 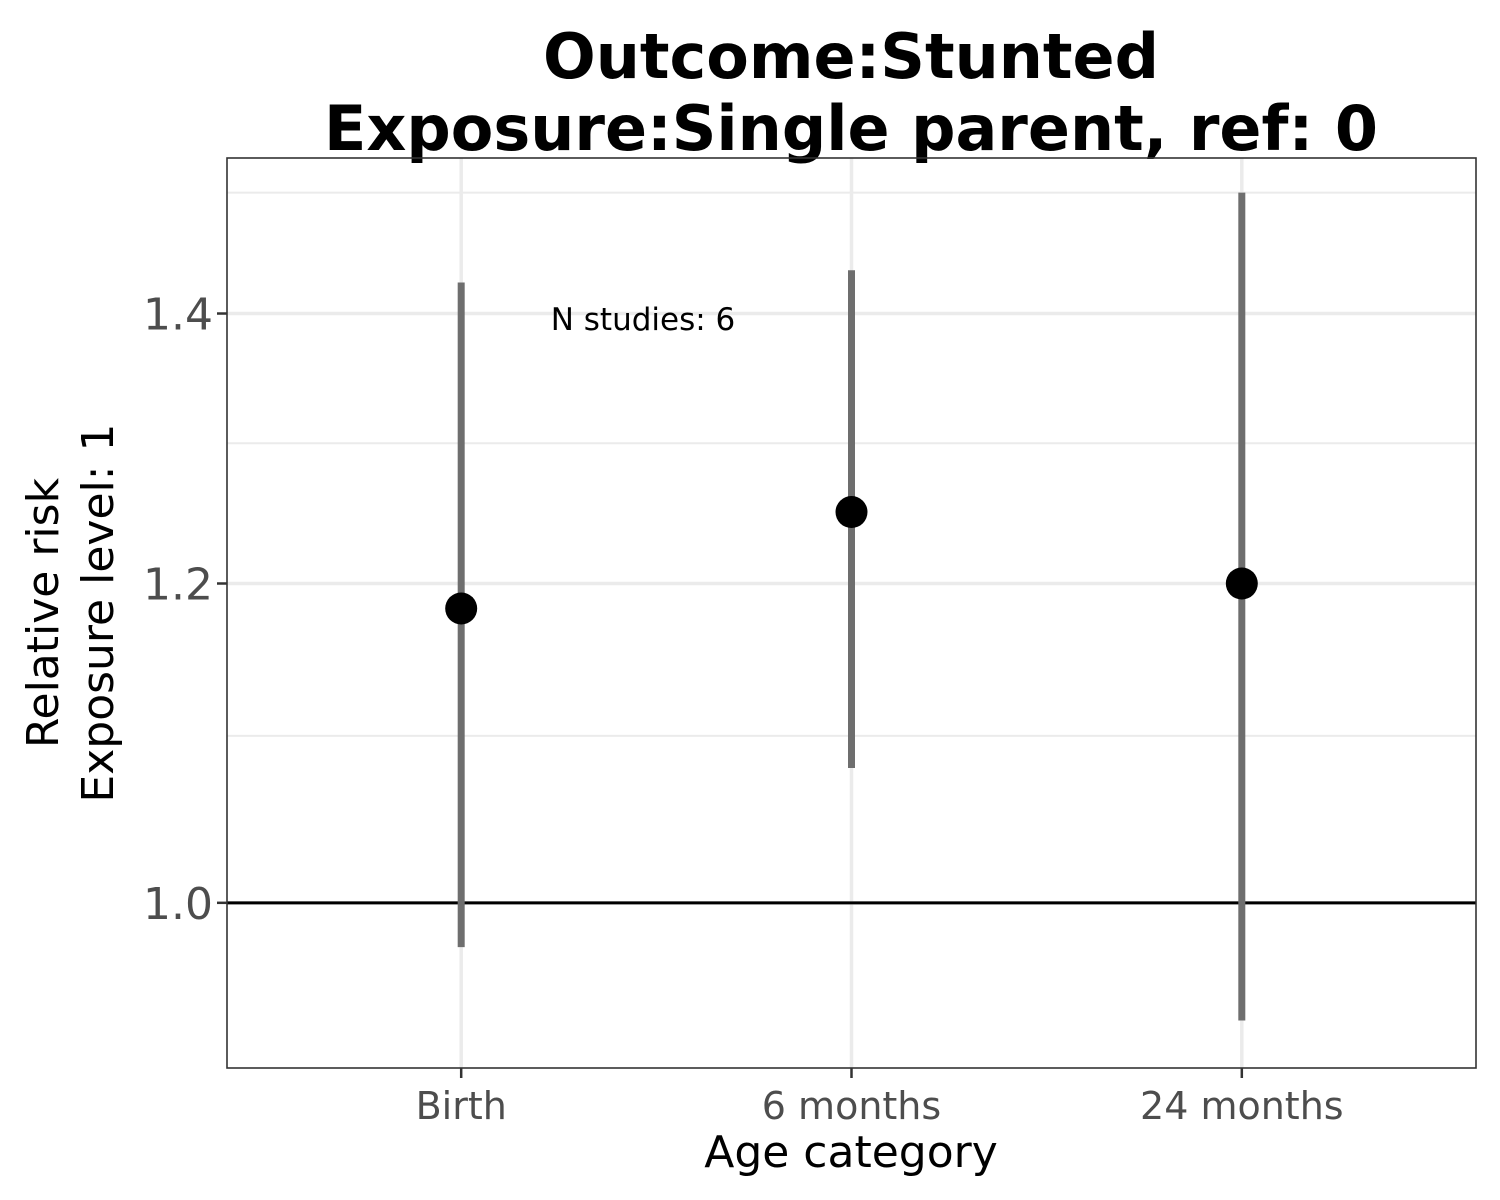 I want to click on x-tick-label-1: 6 months, so click(x=851, y=1106).